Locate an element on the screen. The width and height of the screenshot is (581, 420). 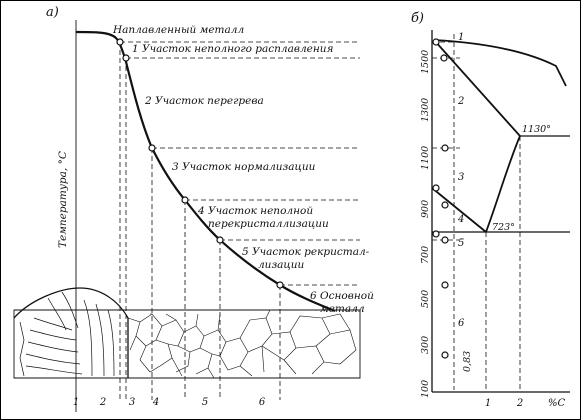
zone-label-6: 6 Основной is located at coordinates (342, 296).